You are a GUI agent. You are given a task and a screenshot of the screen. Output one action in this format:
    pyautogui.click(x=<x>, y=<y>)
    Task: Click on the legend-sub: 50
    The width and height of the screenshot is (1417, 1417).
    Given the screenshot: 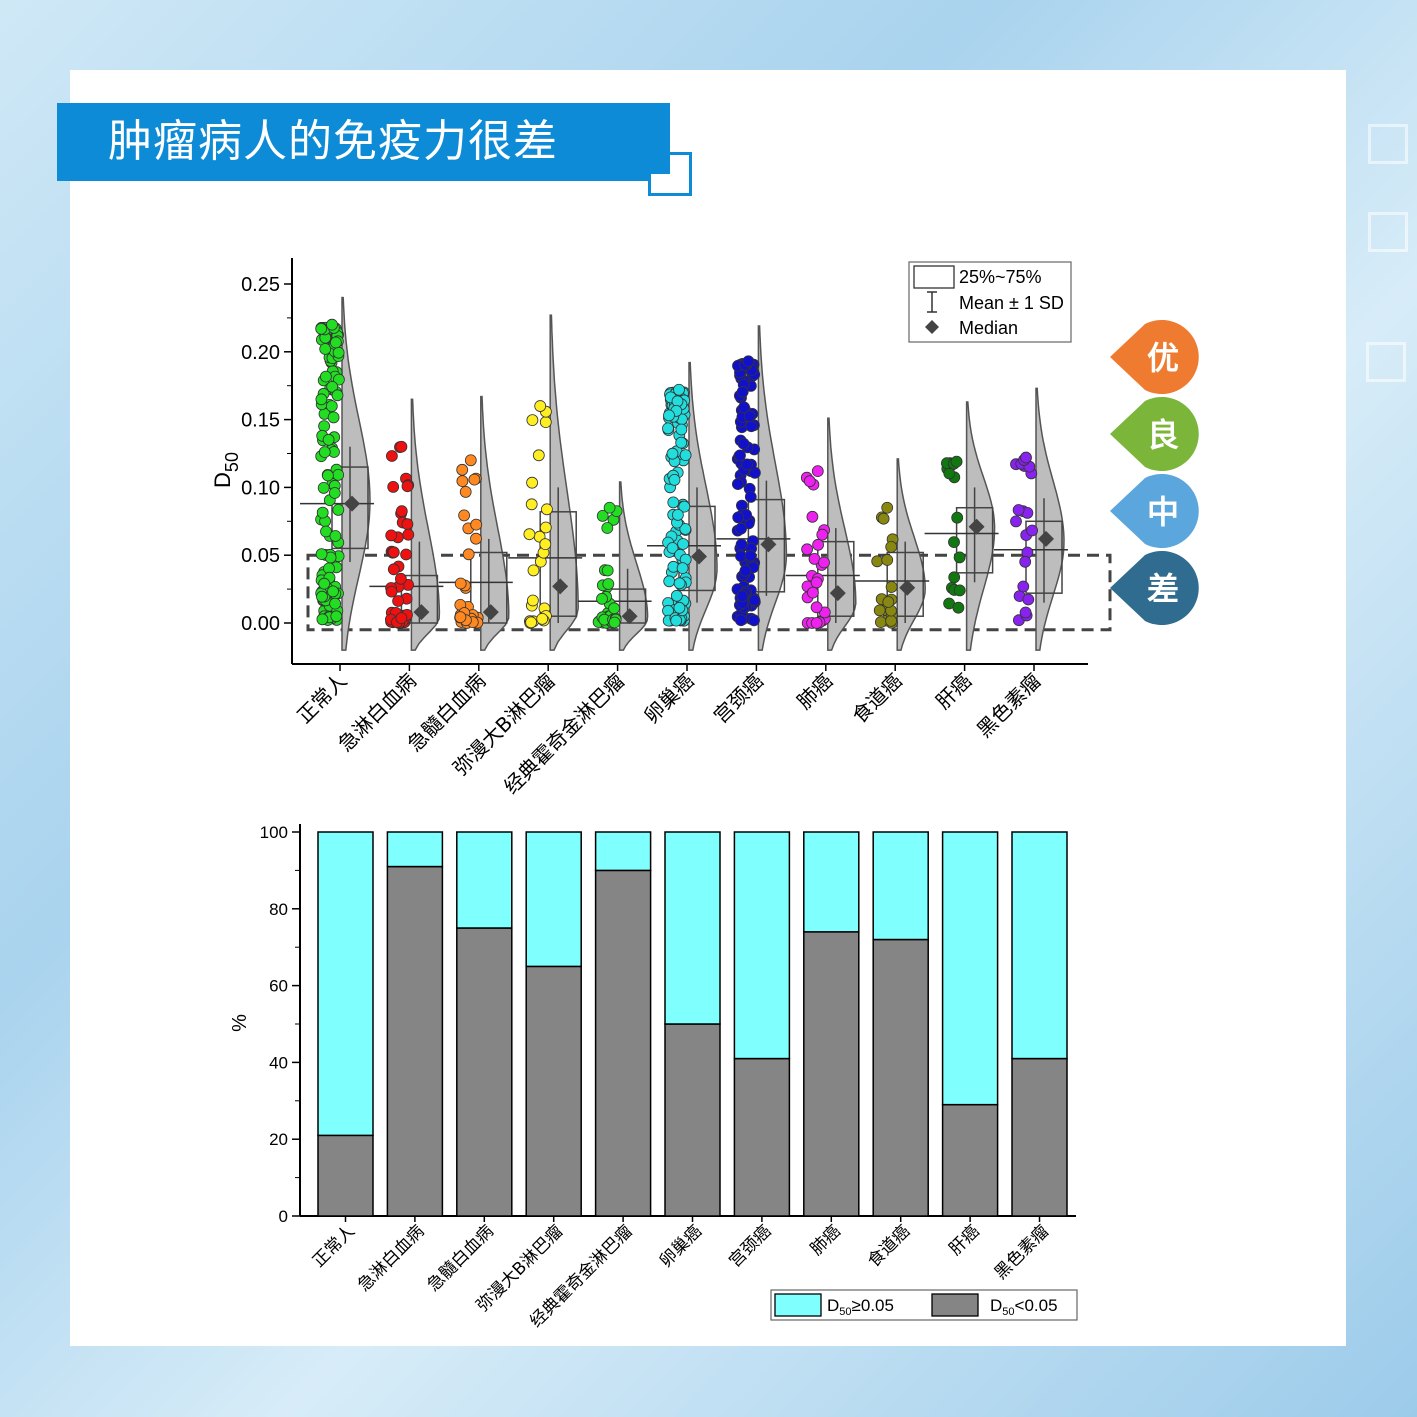 What is the action you would take?
    pyautogui.click(x=845, y=1312)
    